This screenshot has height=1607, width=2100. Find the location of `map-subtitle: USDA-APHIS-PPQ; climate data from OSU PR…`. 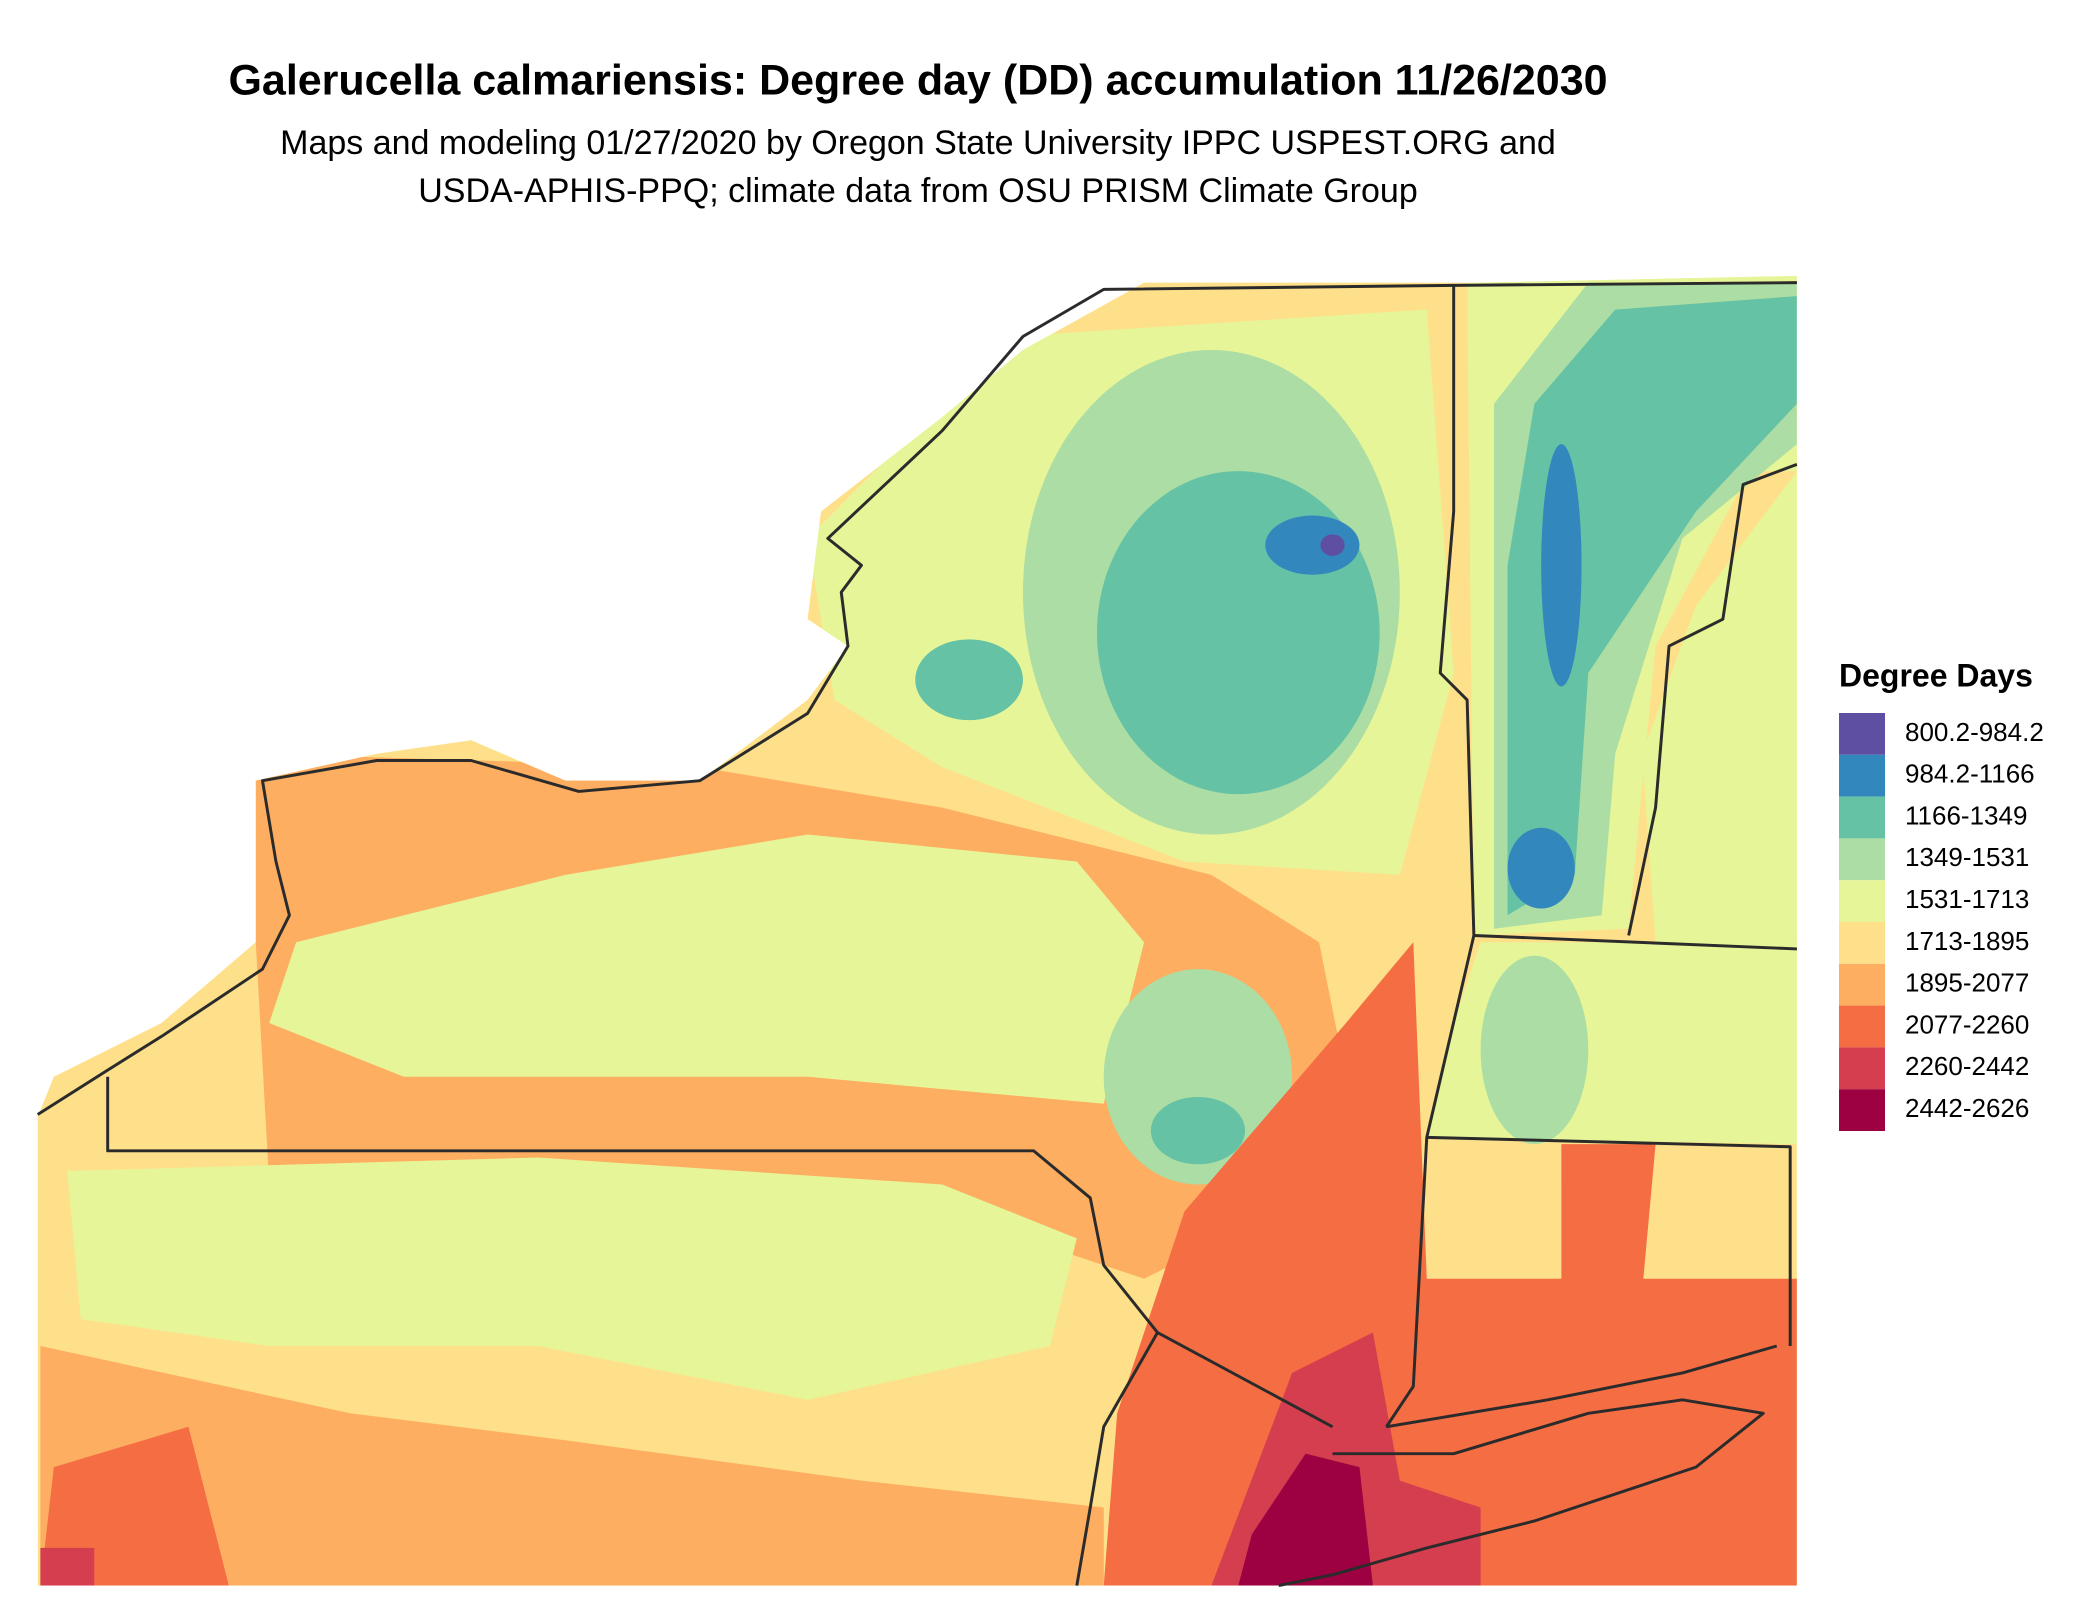

map-subtitle: USDA-APHIS-PPQ; climate data from OSU PR… is located at coordinates (917, 191).